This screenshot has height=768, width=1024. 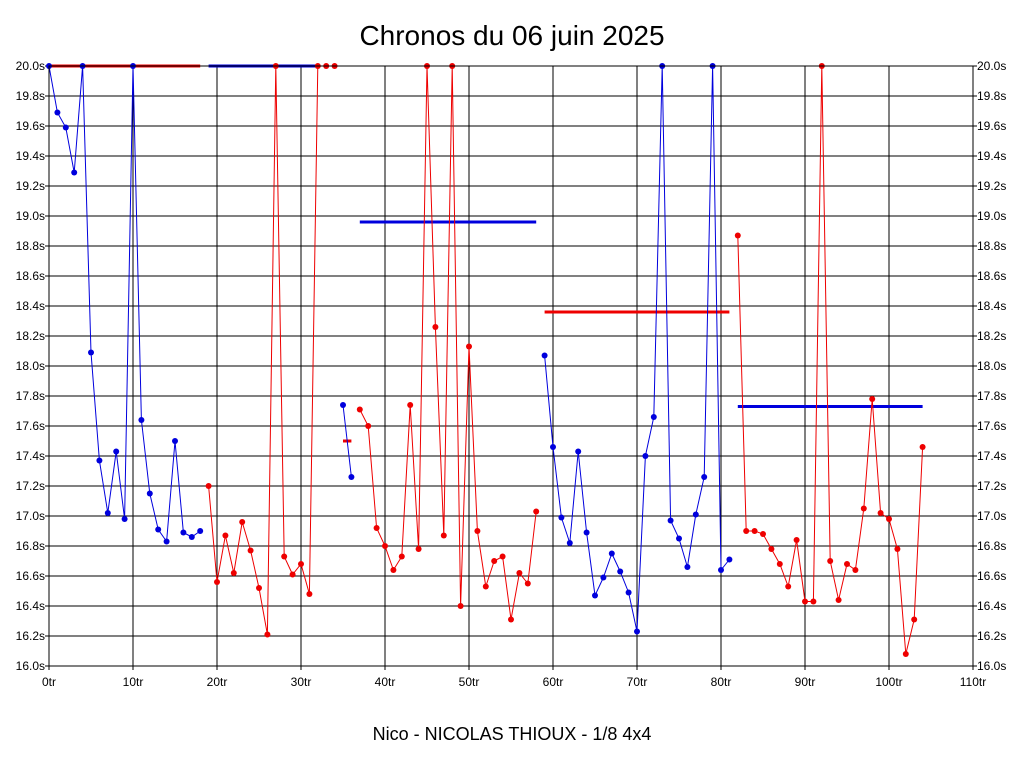 I want to click on y-tick-label-right: 18.2s, so click(x=991, y=336).